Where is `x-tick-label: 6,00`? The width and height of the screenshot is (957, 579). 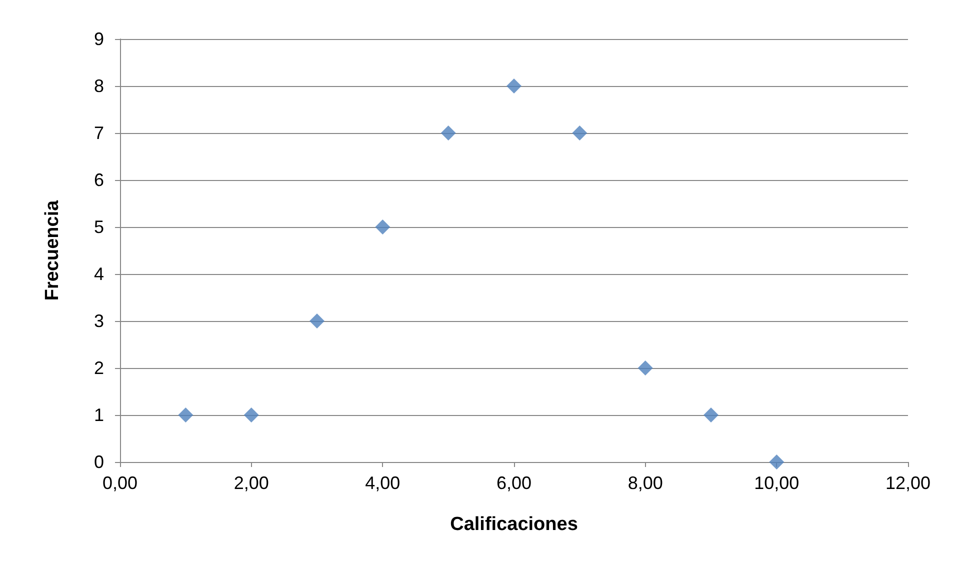
x-tick-label: 6,00 is located at coordinates (514, 483).